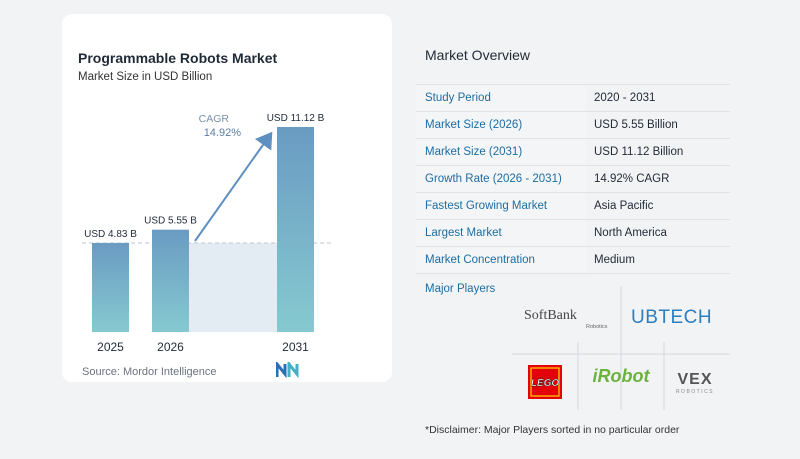 The image size is (800, 459). What do you see at coordinates (170, 347) in the screenshot?
I see `category-label: 2026` at bounding box center [170, 347].